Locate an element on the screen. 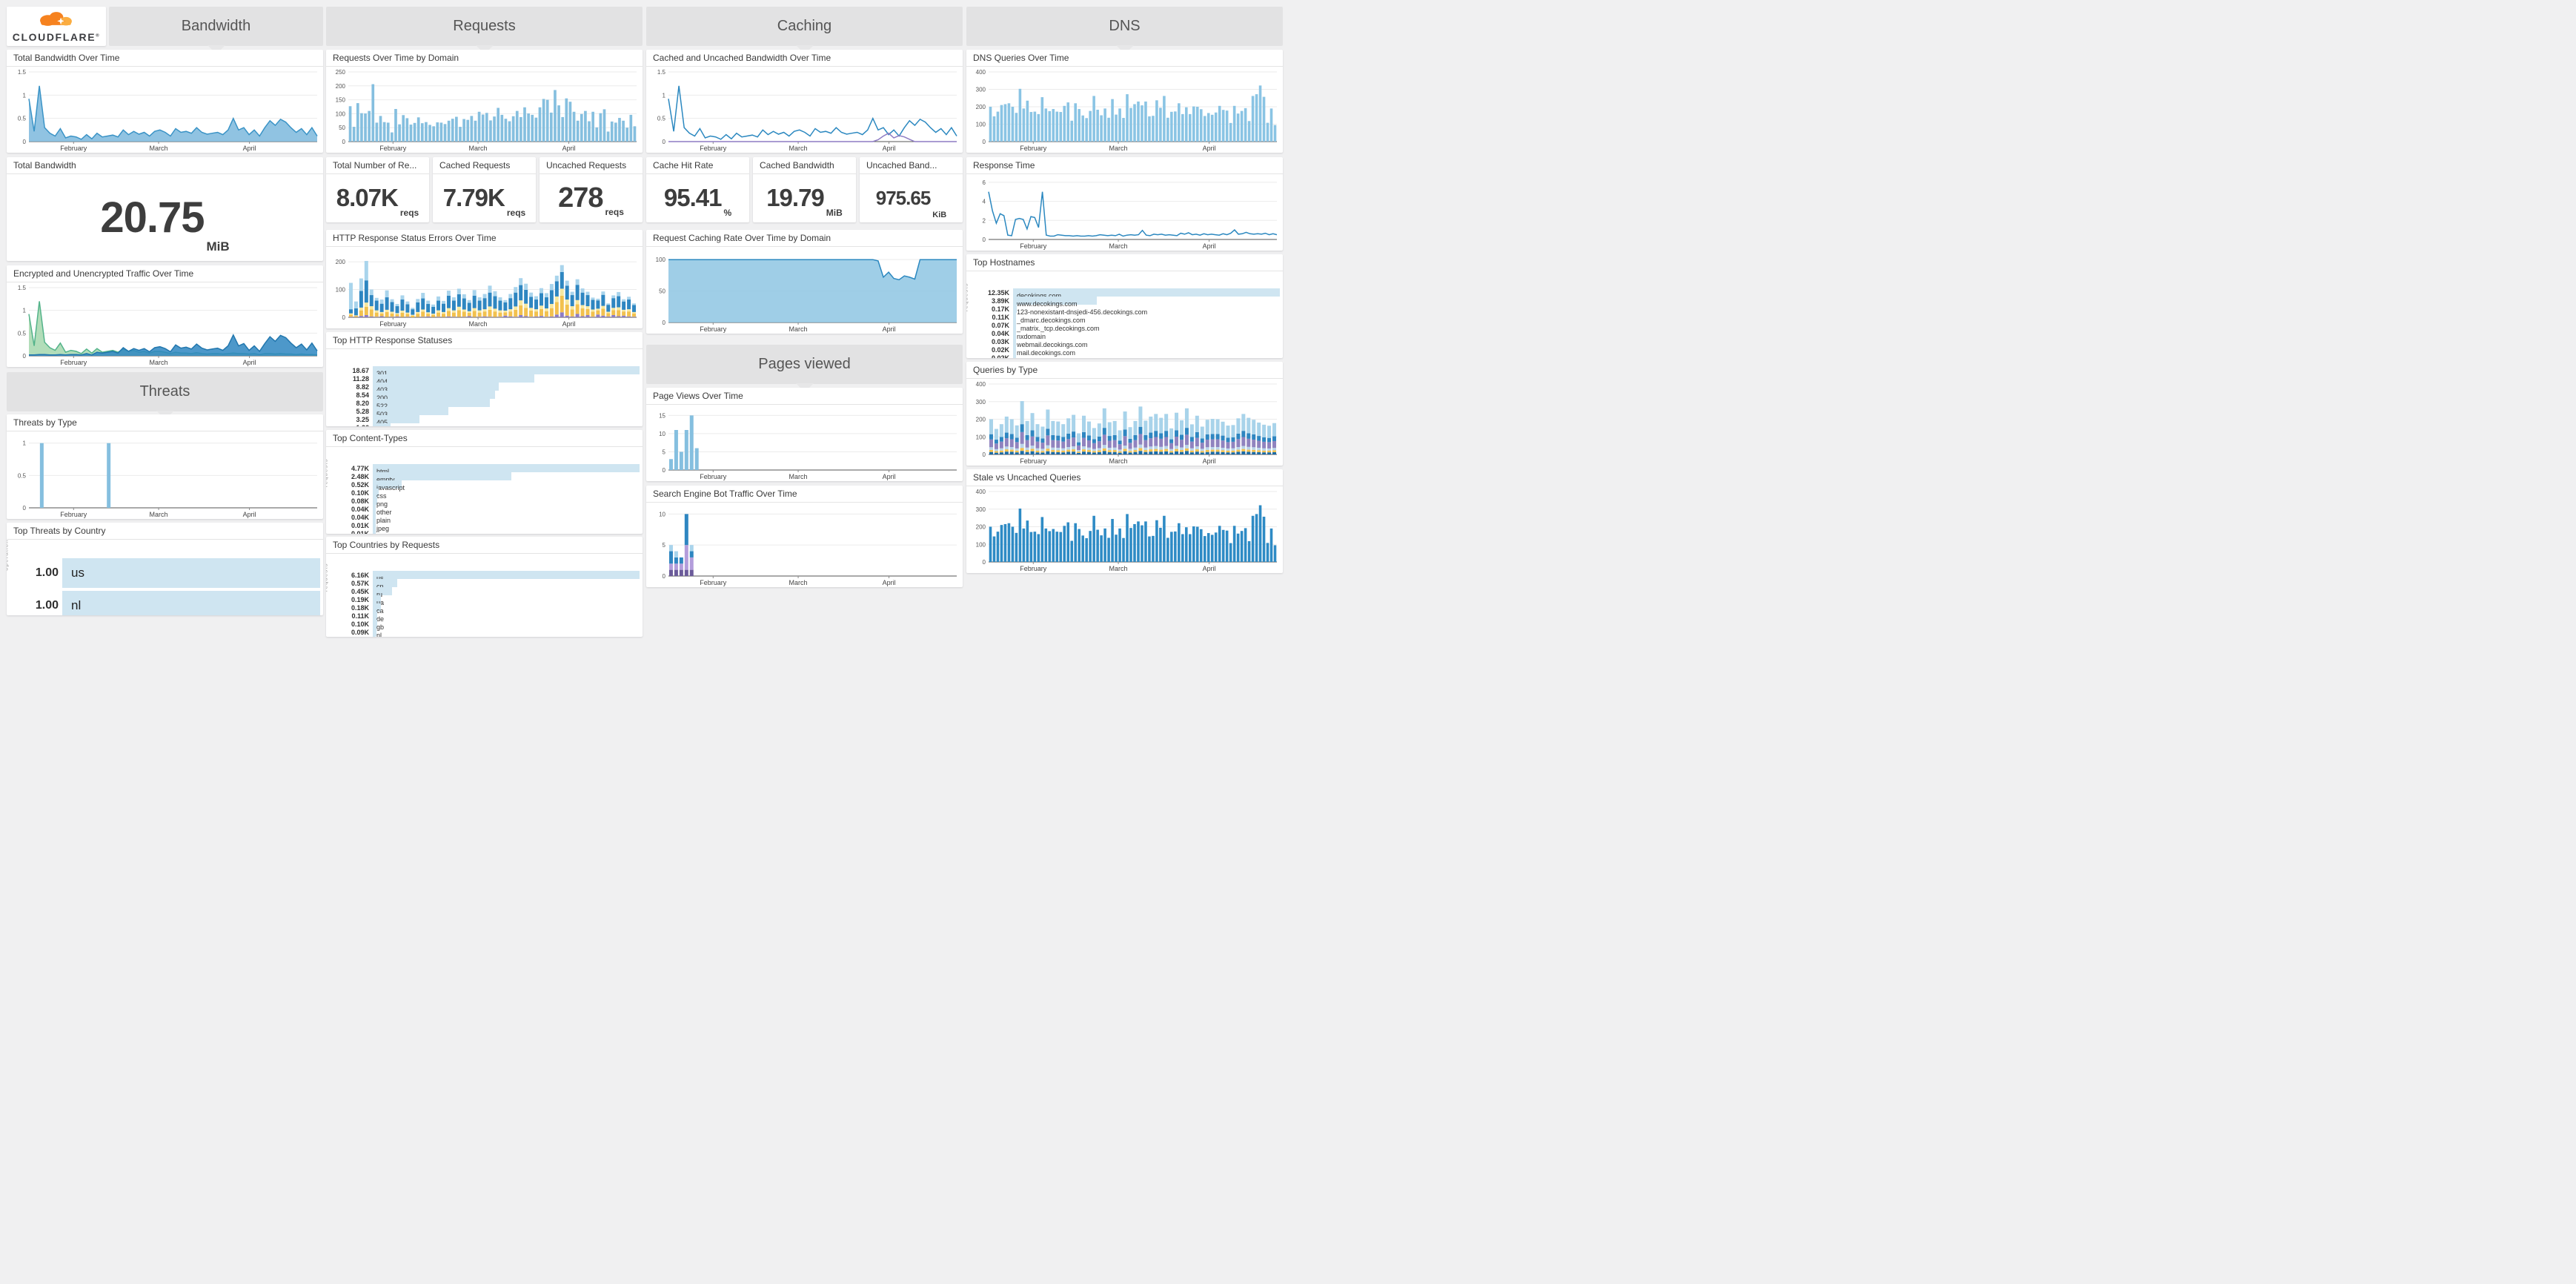 The image size is (2576, 1284). list-item: 1.00 us is located at coordinates (168, 573).